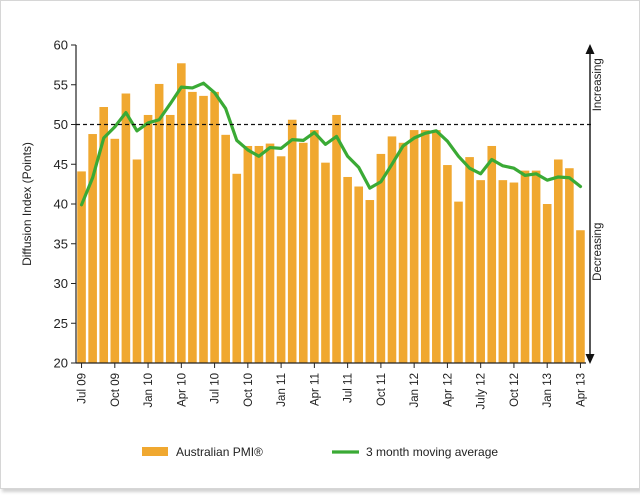 This screenshot has width=640, height=500. What do you see at coordinates (149, 390) in the screenshot?
I see `x-tick-label-6: Jan 10` at bounding box center [149, 390].